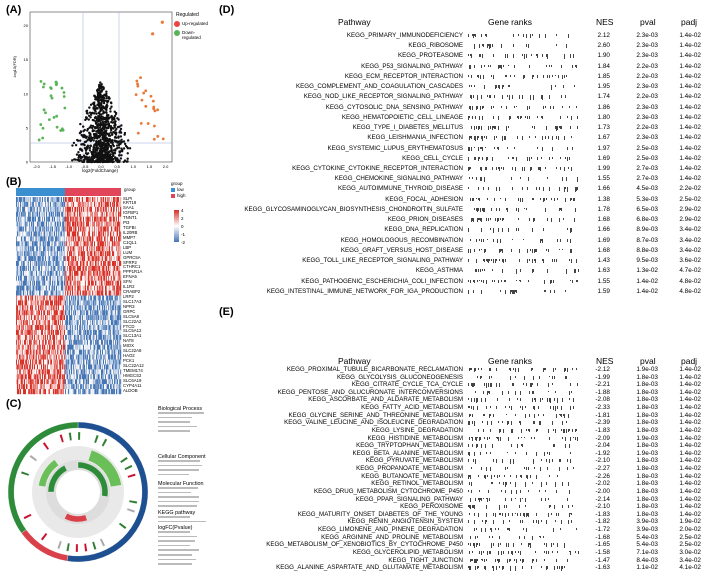  I want to click on volcano-points, so click(101, 92).